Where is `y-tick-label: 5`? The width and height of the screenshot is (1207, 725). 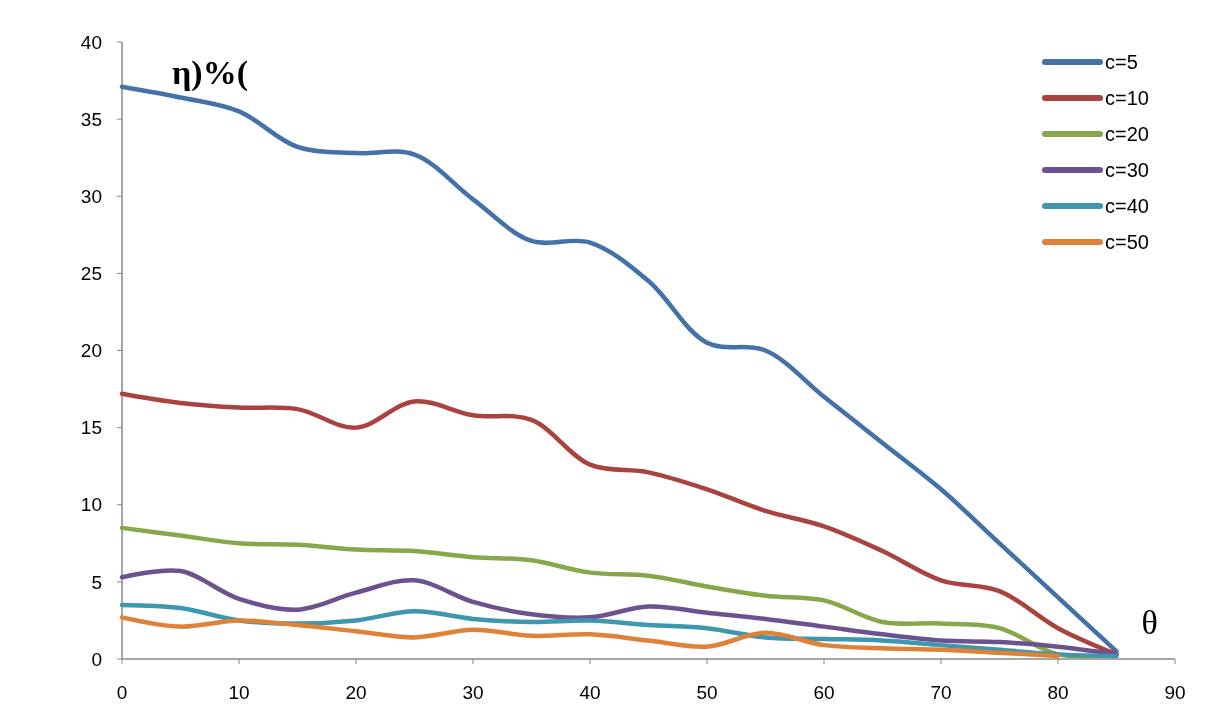 y-tick-label: 5 is located at coordinates (96, 582).